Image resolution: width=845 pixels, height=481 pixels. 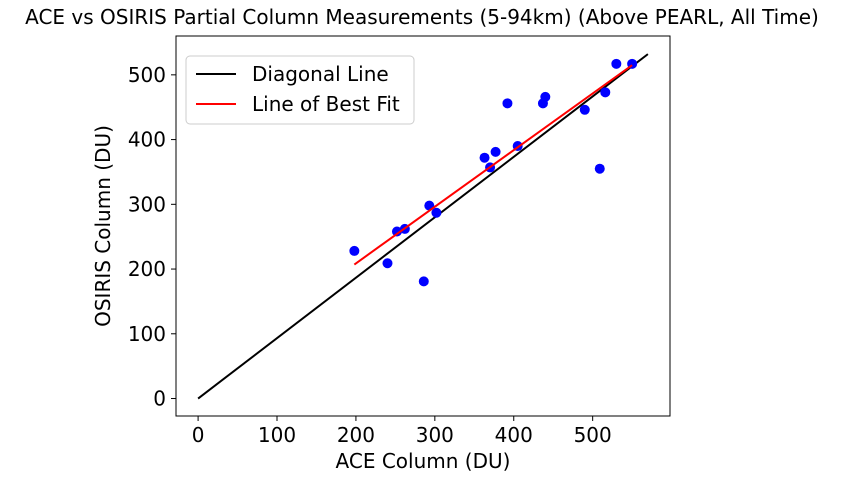 I want to click on x-tick-label: 100, so click(x=277, y=435).